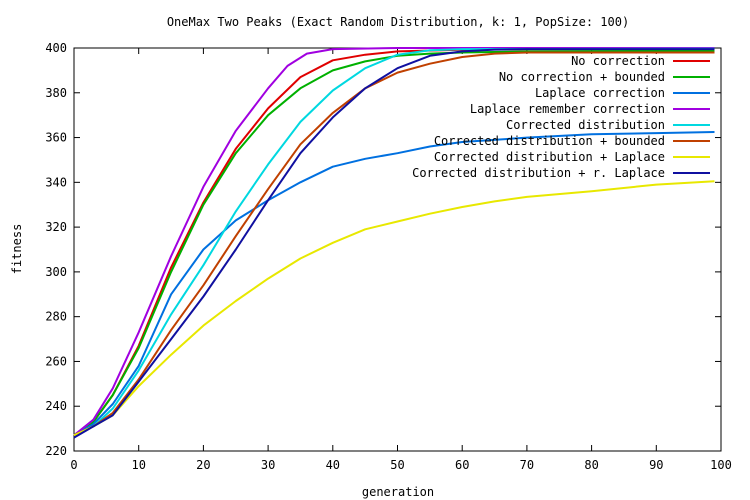  I want to click on y-tick-label: 320, so click(56, 227).